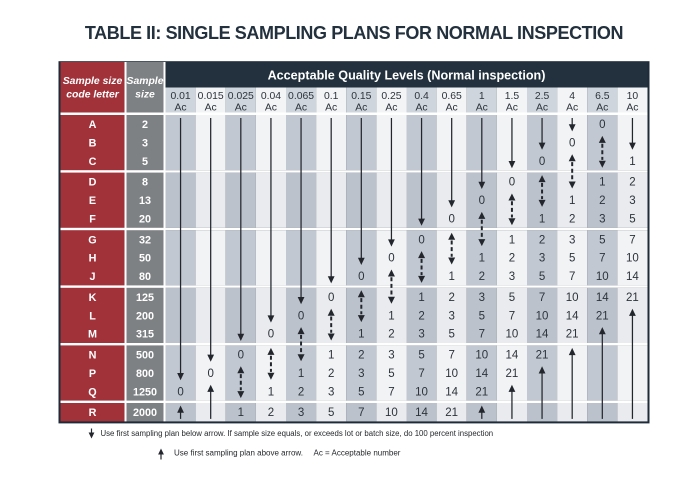 Image resolution: width=700 pixels, height=481 pixels. What do you see at coordinates (93, 125) in the screenshot?
I see `svg-text: A` at bounding box center [93, 125].